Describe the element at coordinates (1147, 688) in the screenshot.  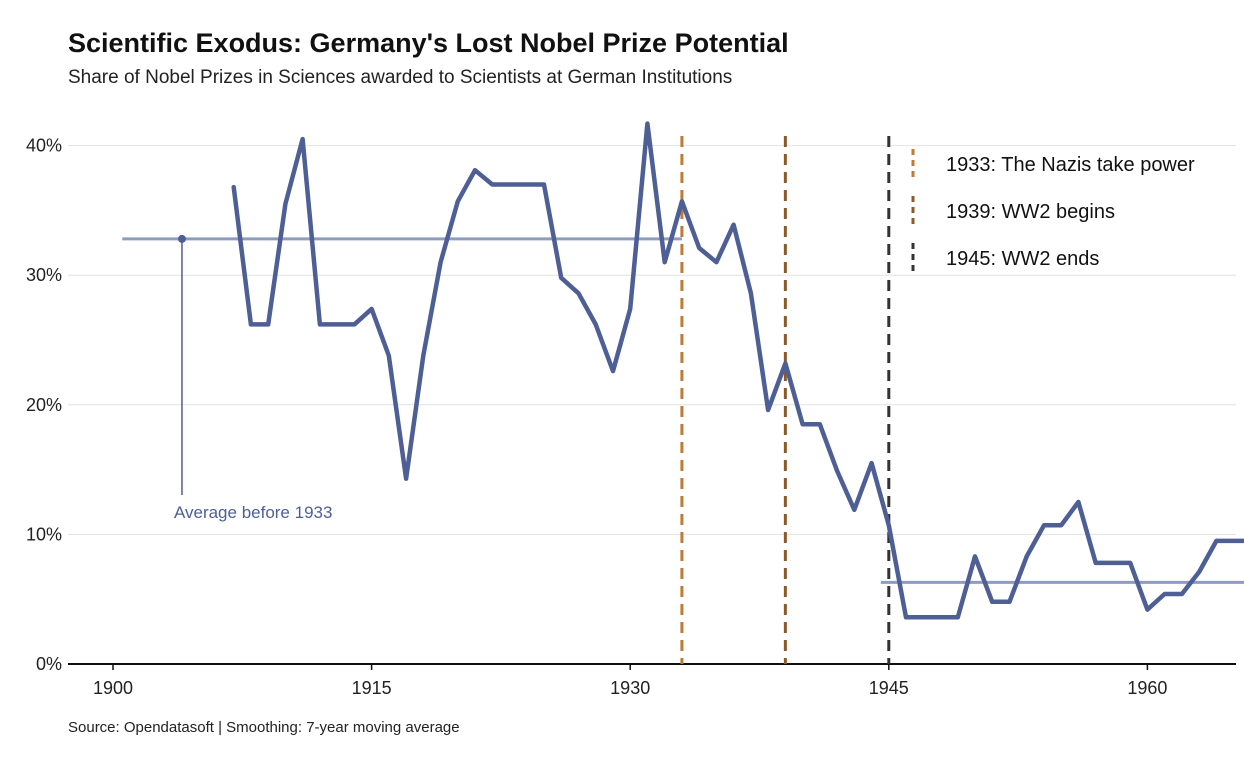
I see `x-tick-label: 1960` at that location.